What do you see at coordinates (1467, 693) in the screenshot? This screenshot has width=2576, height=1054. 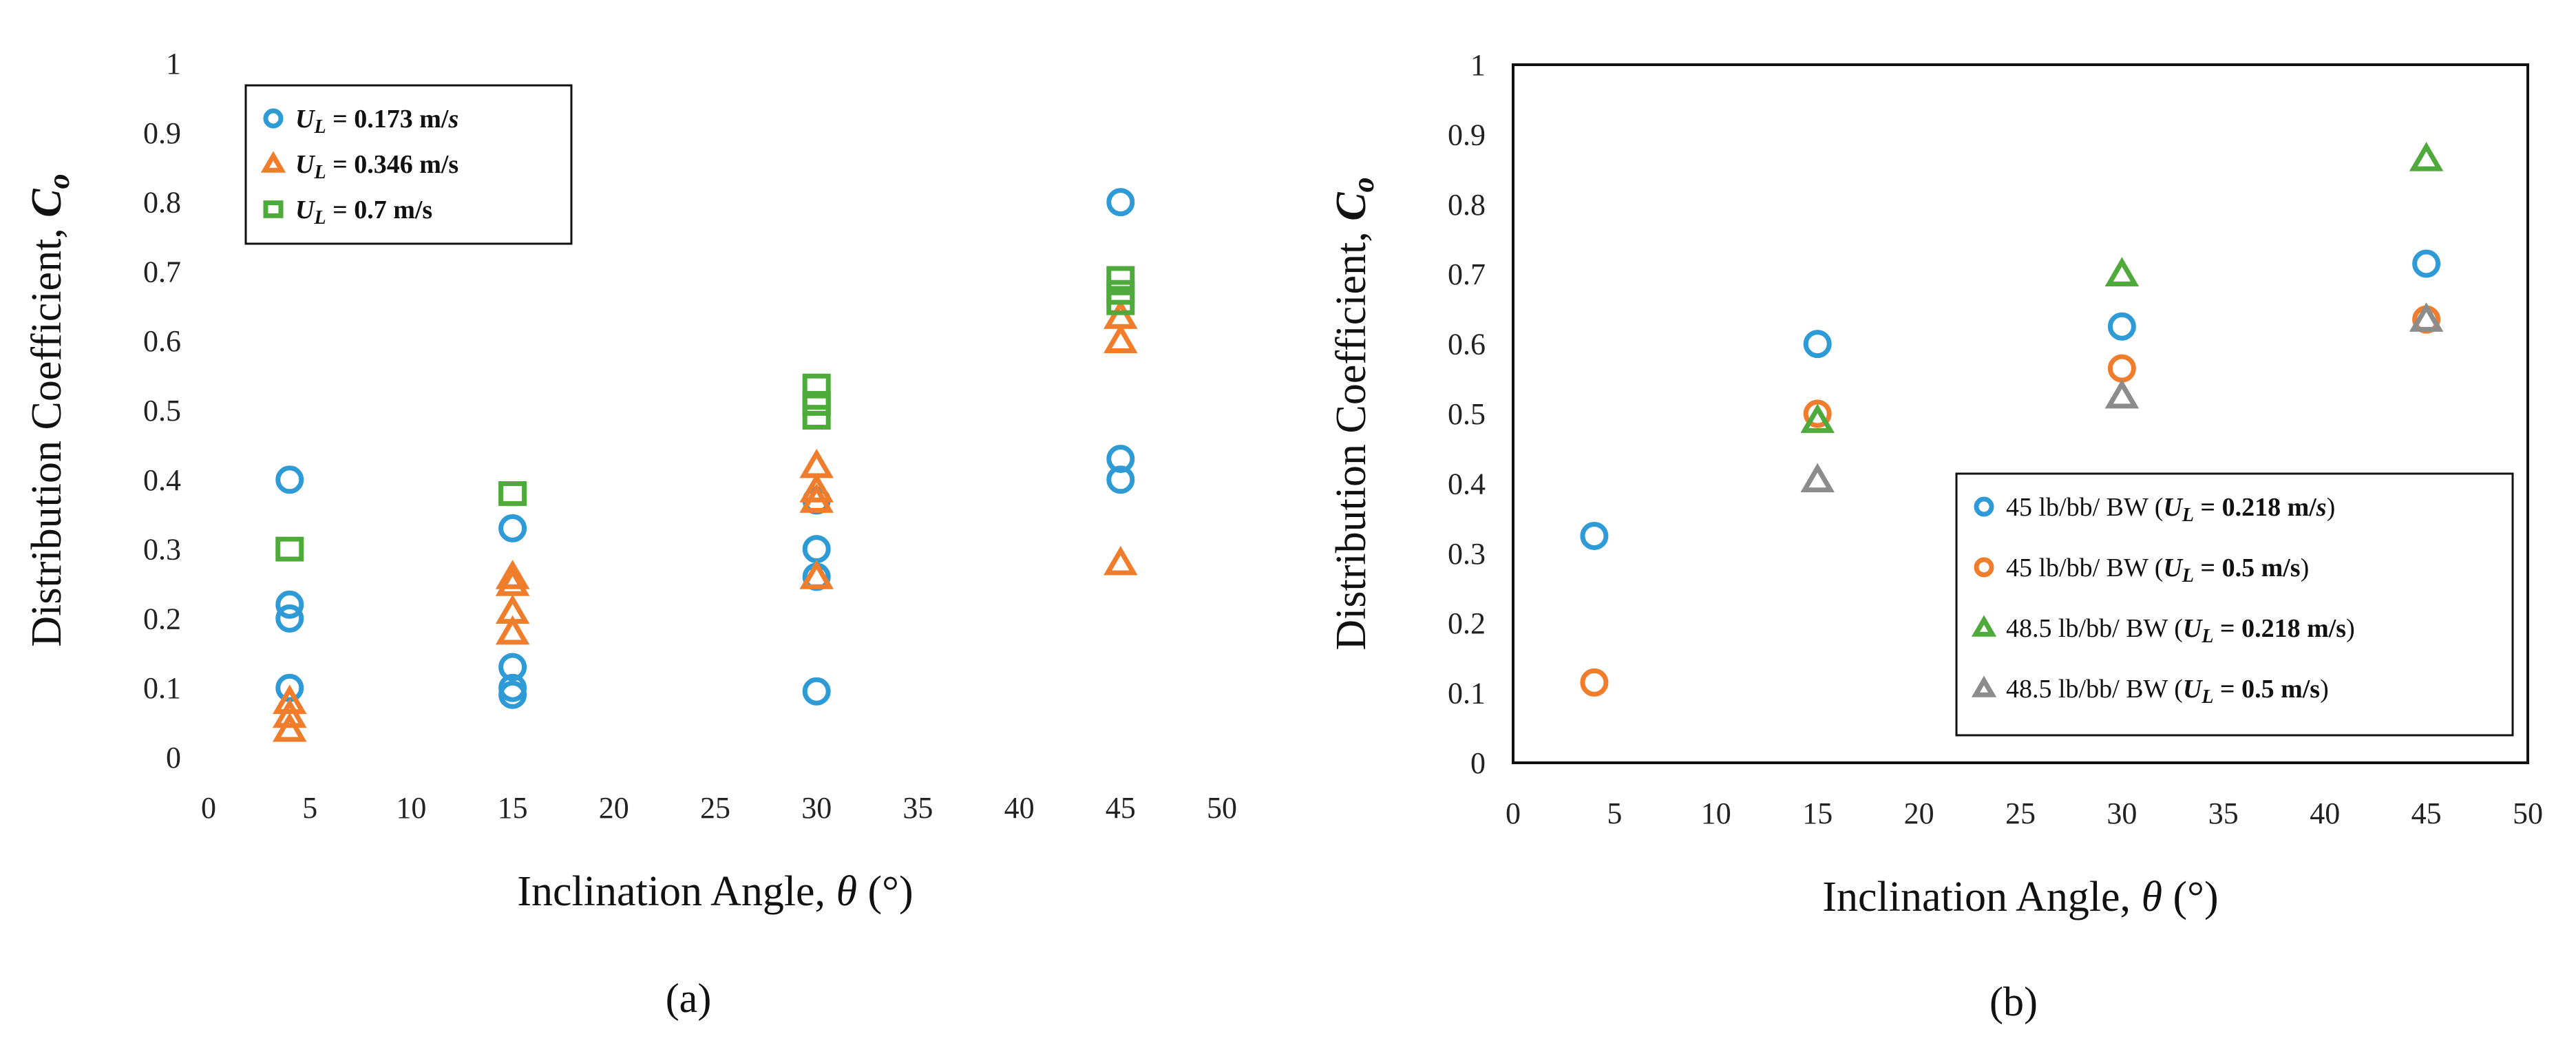 I see `y-tick-label: 0.1` at bounding box center [1467, 693].